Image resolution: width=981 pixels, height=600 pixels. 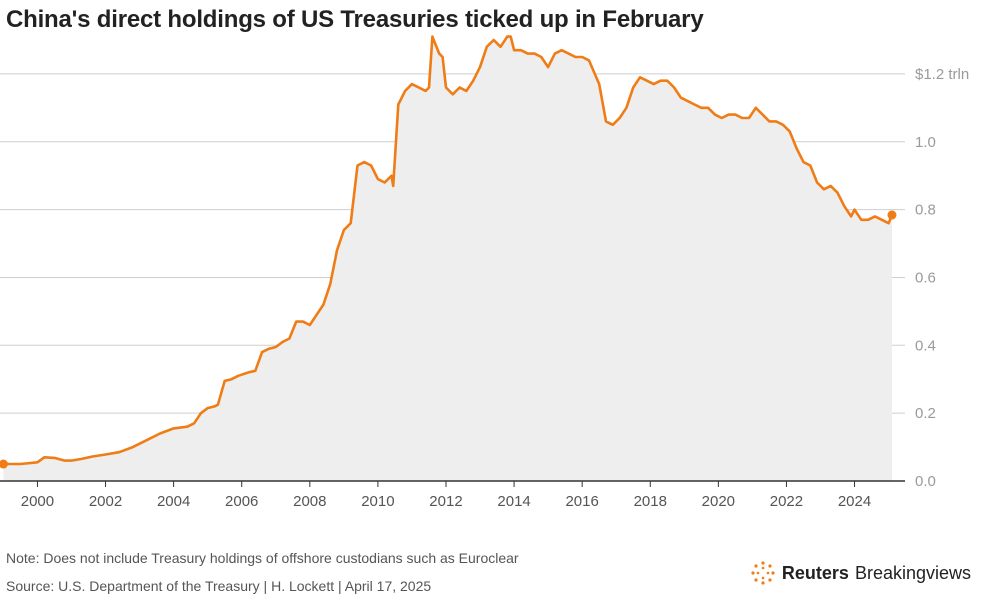 I want to click on brand-name-bold: Reuters, so click(x=815, y=572).